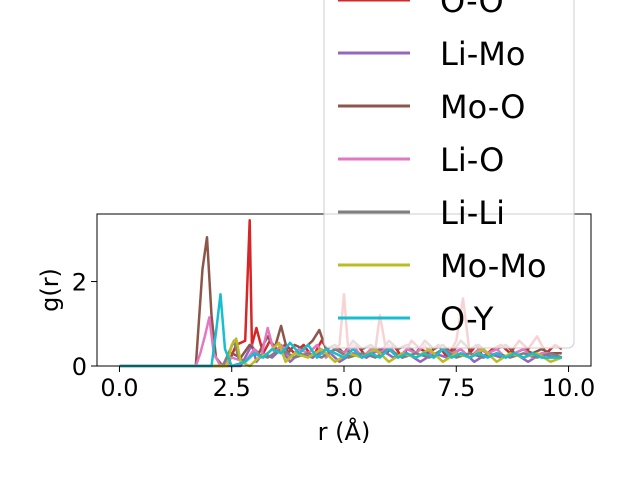 This screenshot has height=480, width=640. What do you see at coordinates (482, 54) in the screenshot?
I see `legend-label-li-mo: Li-Mo` at bounding box center [482, 54].